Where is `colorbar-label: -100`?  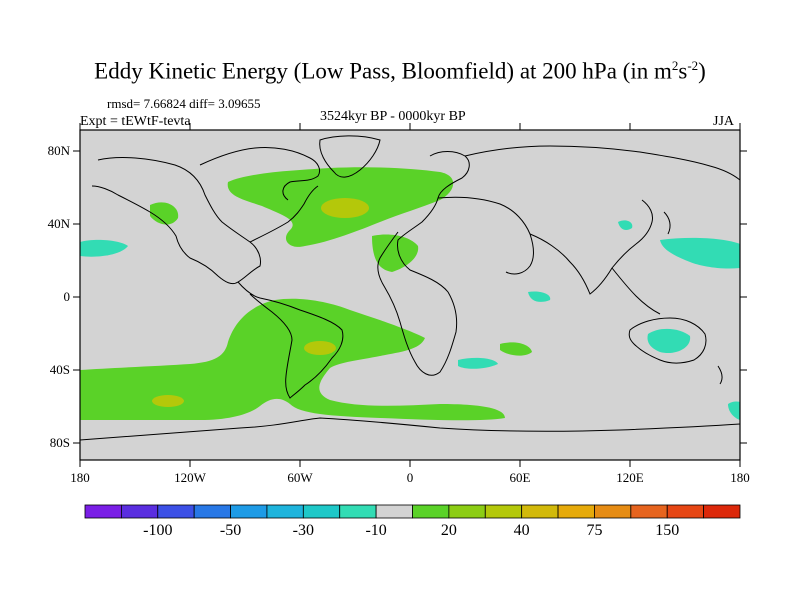
colorbar-label: -100 is located at coordinates (157, 530).